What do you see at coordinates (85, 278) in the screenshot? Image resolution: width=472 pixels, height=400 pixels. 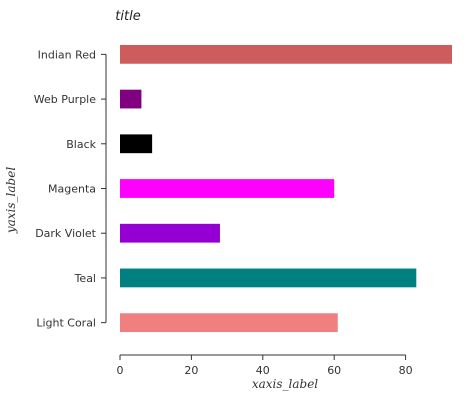 I see `y-tick-label-teal: Teal` at bounding box center [85, 278].